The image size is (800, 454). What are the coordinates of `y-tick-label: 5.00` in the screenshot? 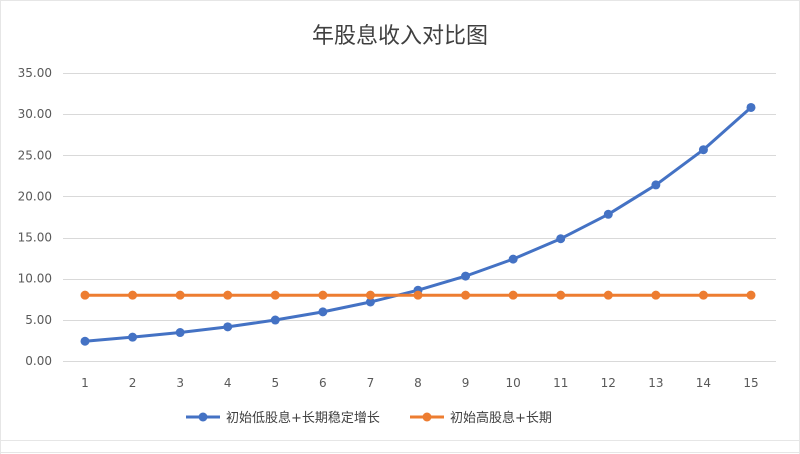 It's located at (38, 320).